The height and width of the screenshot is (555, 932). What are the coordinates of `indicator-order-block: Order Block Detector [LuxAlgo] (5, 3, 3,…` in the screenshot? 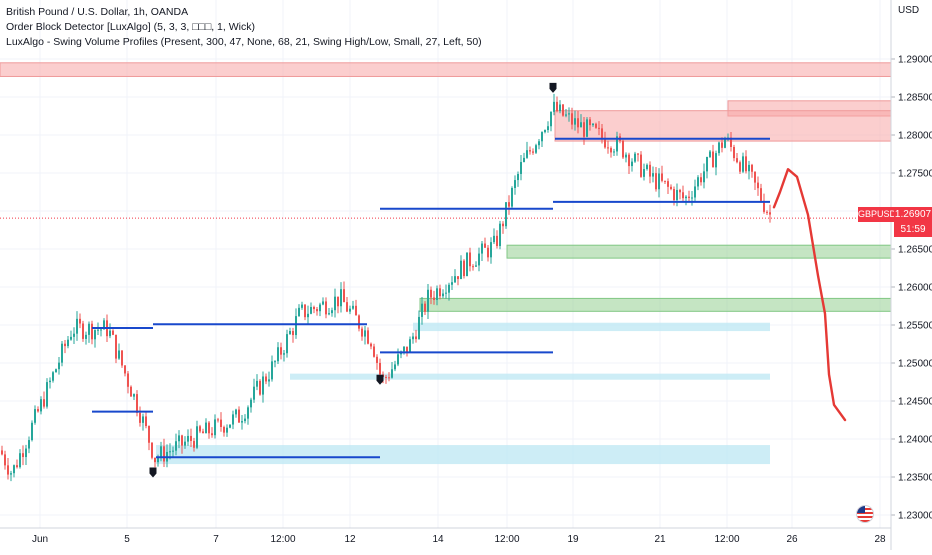 It's located at (130, 27).